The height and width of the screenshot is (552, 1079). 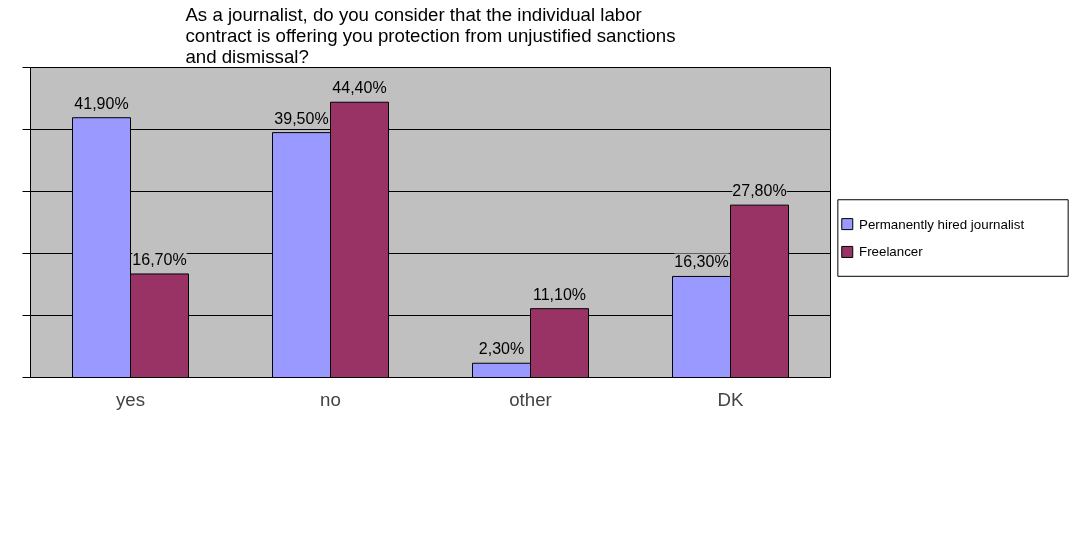 What do you see at coordinates (430, 35) in the screenshot?
I see `chart-title: As a journalist, do you consider that the individual labor contract is offering you protection from unjustified sanctions and dismissal?` at bounding box center [430, 35].